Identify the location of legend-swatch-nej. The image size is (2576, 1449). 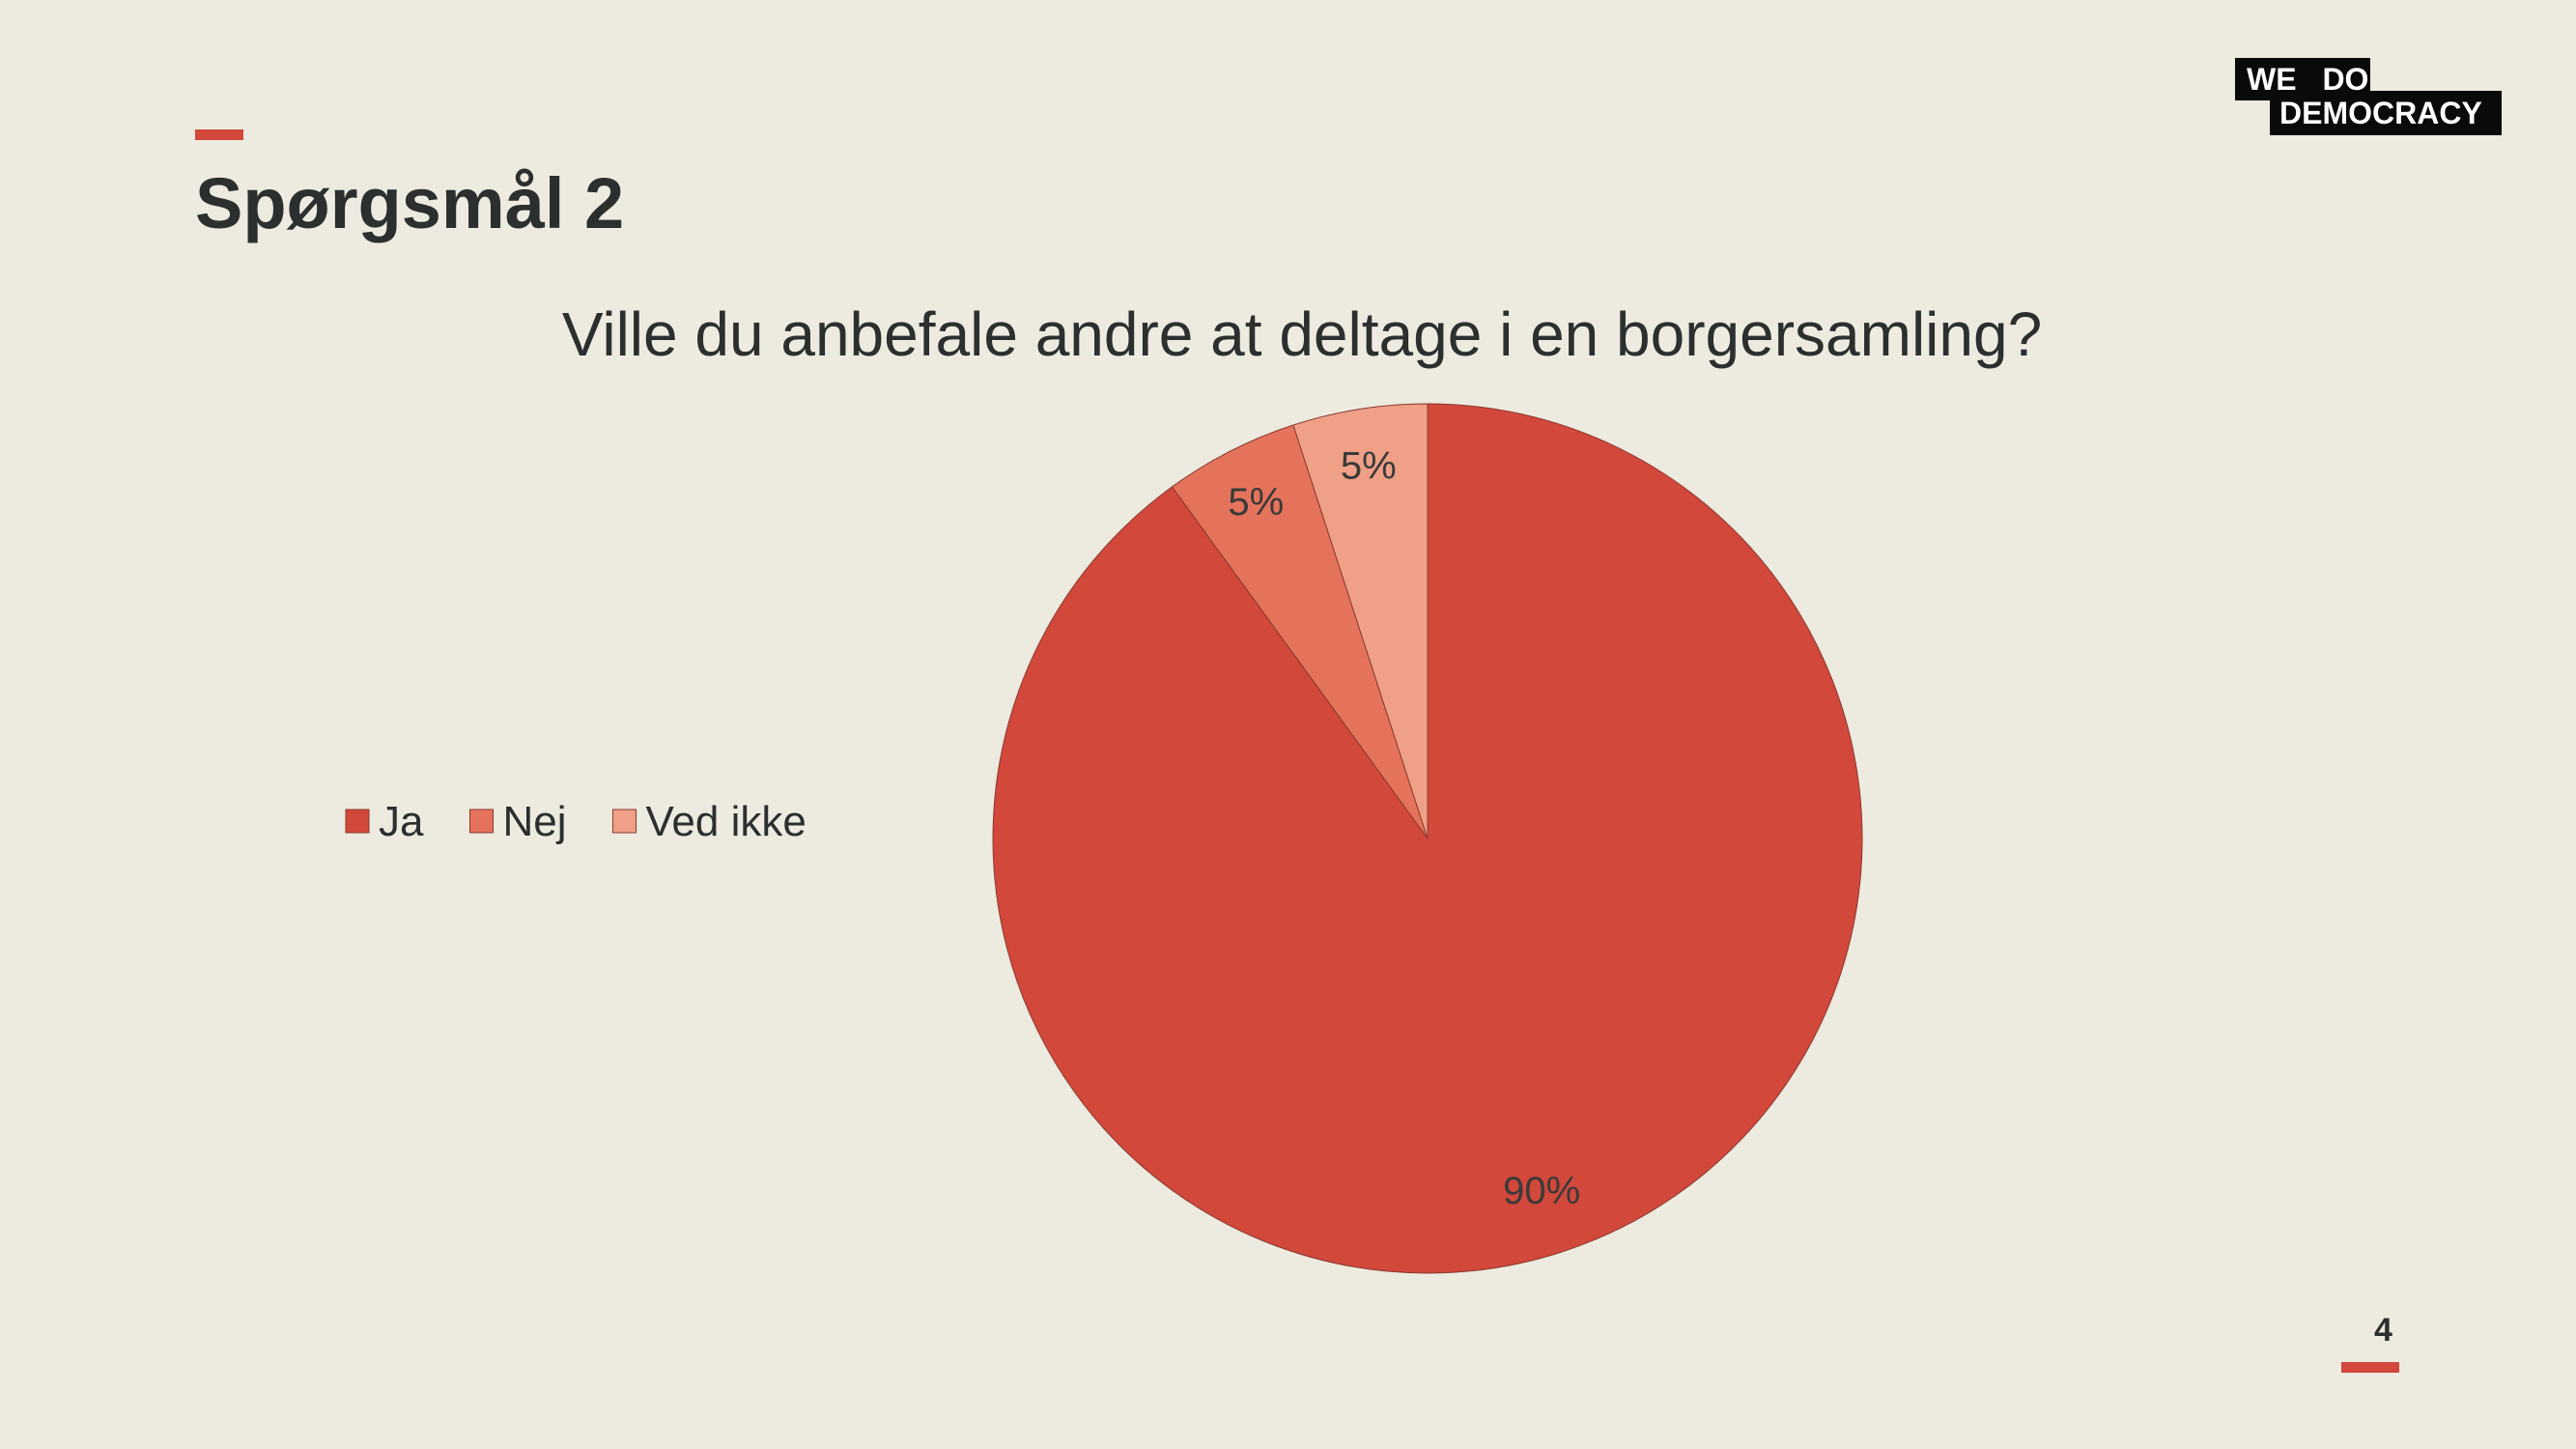
(481, 821).